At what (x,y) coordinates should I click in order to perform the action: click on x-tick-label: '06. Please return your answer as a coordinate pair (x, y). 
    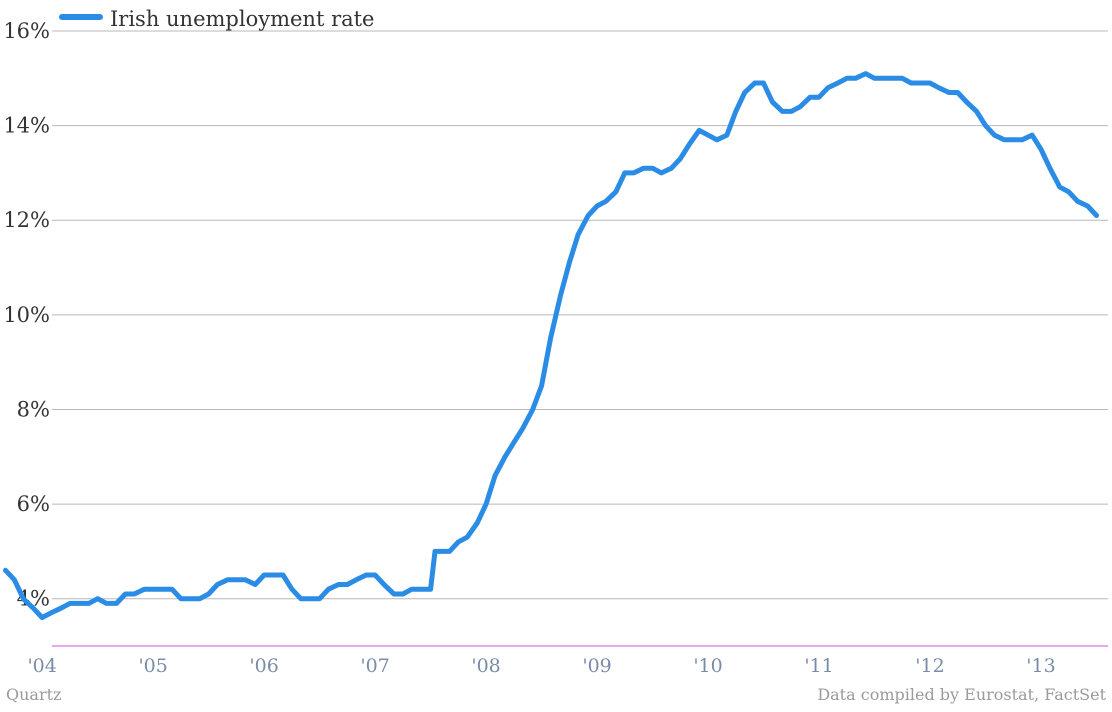
    Looking at the image, I should click on (263, 666).